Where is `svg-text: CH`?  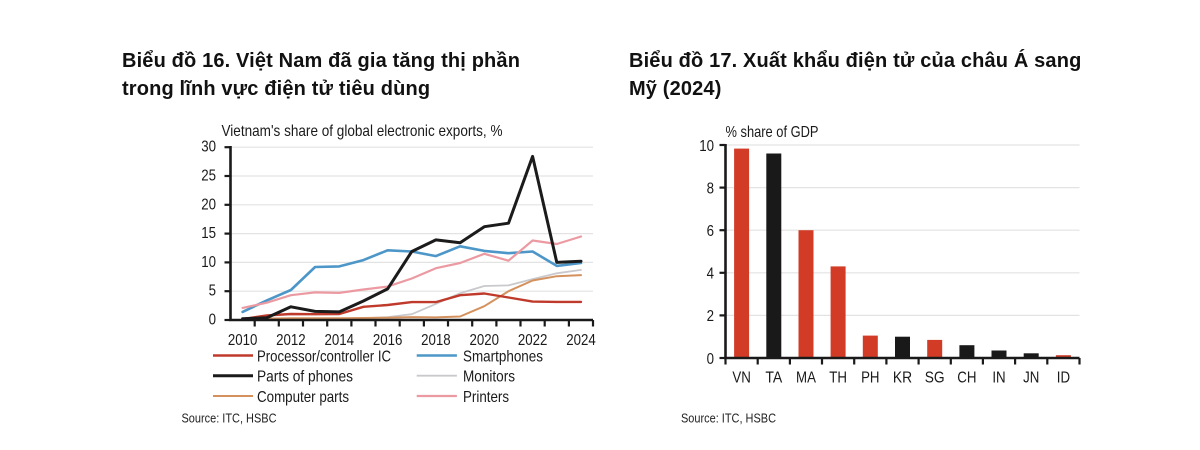
svg-text: CH is located at coordinates (966, 378).